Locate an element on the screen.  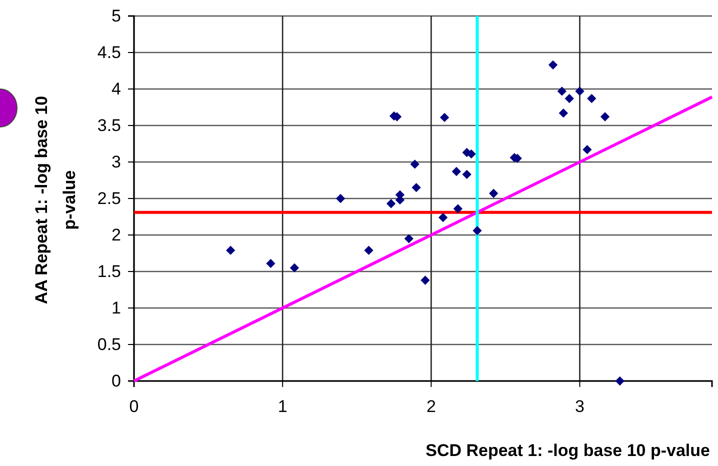
x-tick-label: 3 is located at coordinates (579, 406).